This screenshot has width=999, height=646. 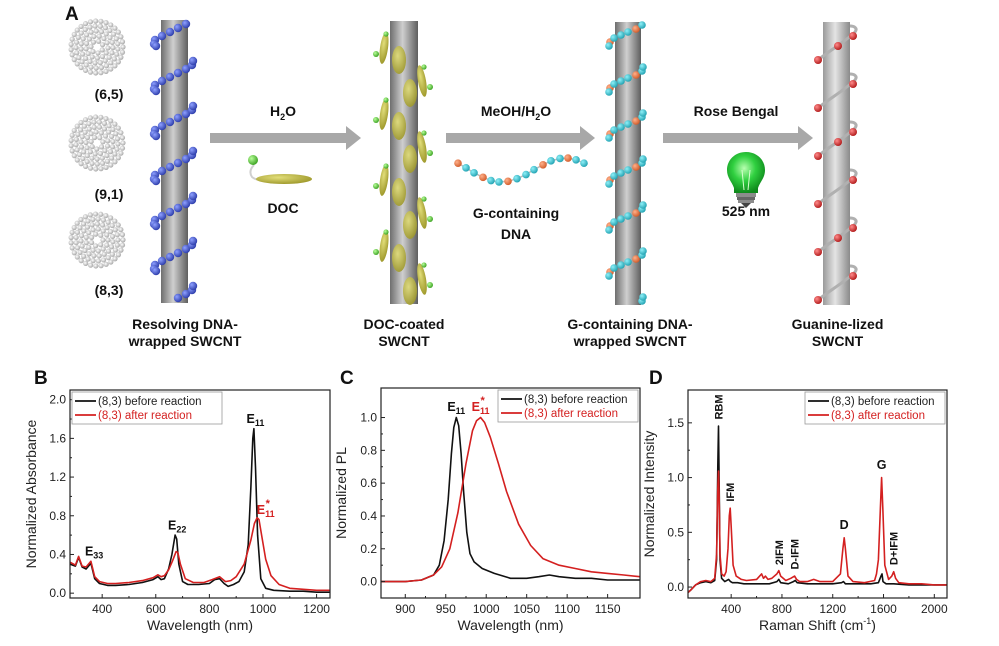 What do you see at coordinates (368, 483) in the screenshot?
I see `y-tick-label: 0.6` at bounding box center [368, 483].